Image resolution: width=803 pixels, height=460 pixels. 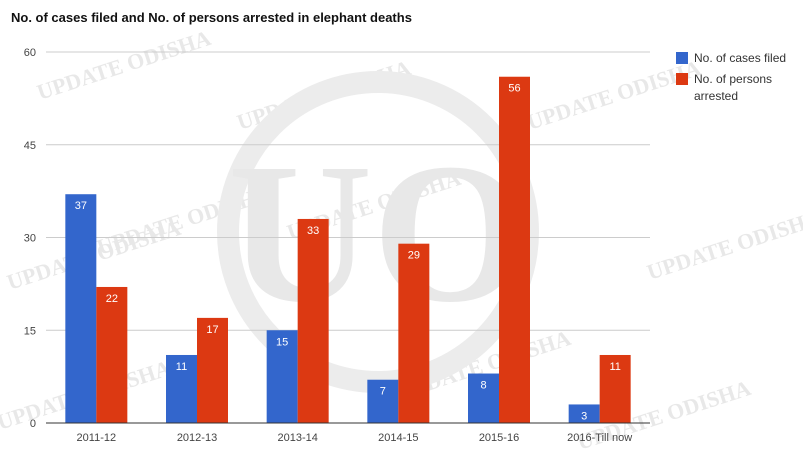 I want to click on x-tick-label: 2012-13, so click(x=197, y=438).